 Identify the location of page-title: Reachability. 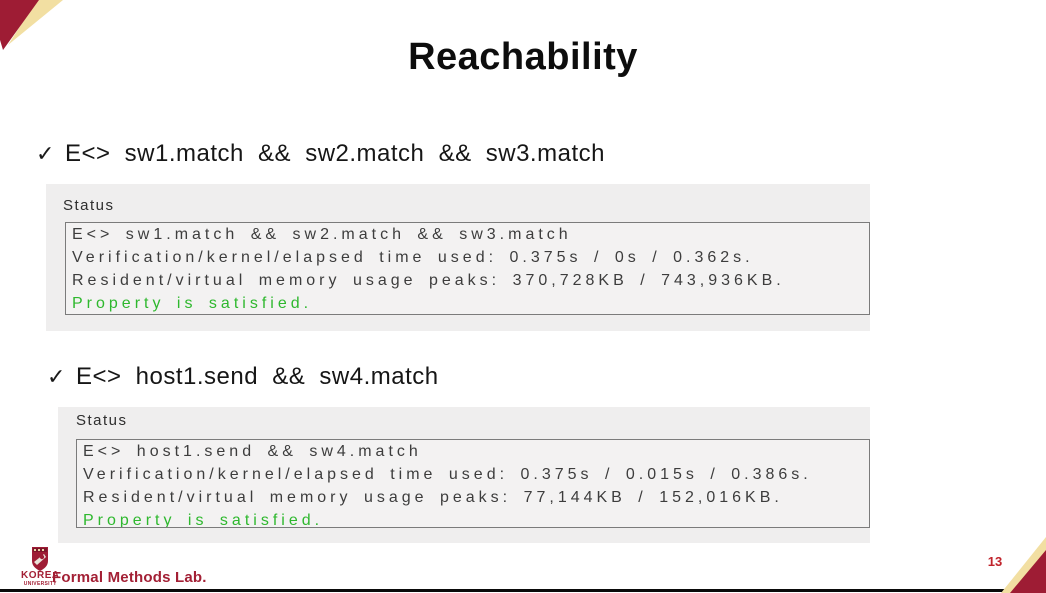
(523, 57).